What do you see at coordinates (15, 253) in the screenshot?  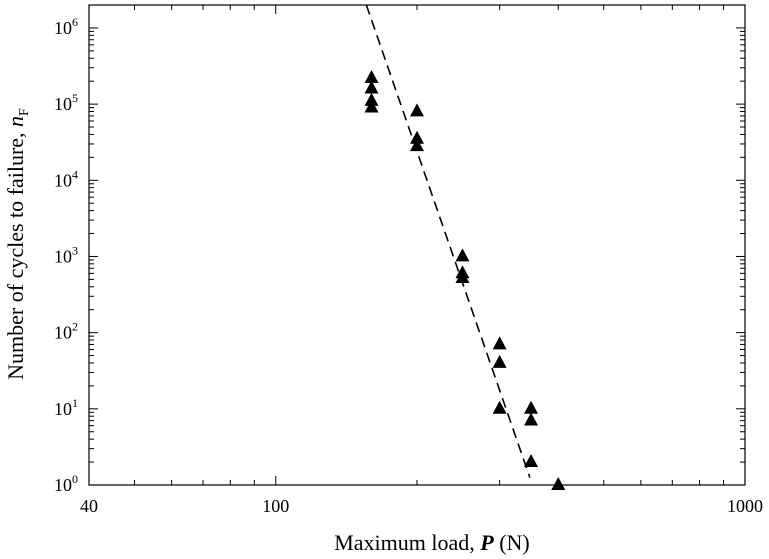 I see `y-axis-label-text: Number of cycles to failure,` at bounding box center [15, 253].